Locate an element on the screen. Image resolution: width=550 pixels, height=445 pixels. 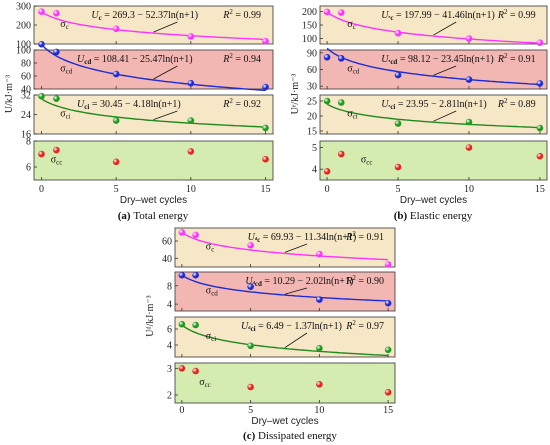
y-tick-label: 300 is located at coordinates (23, 7).